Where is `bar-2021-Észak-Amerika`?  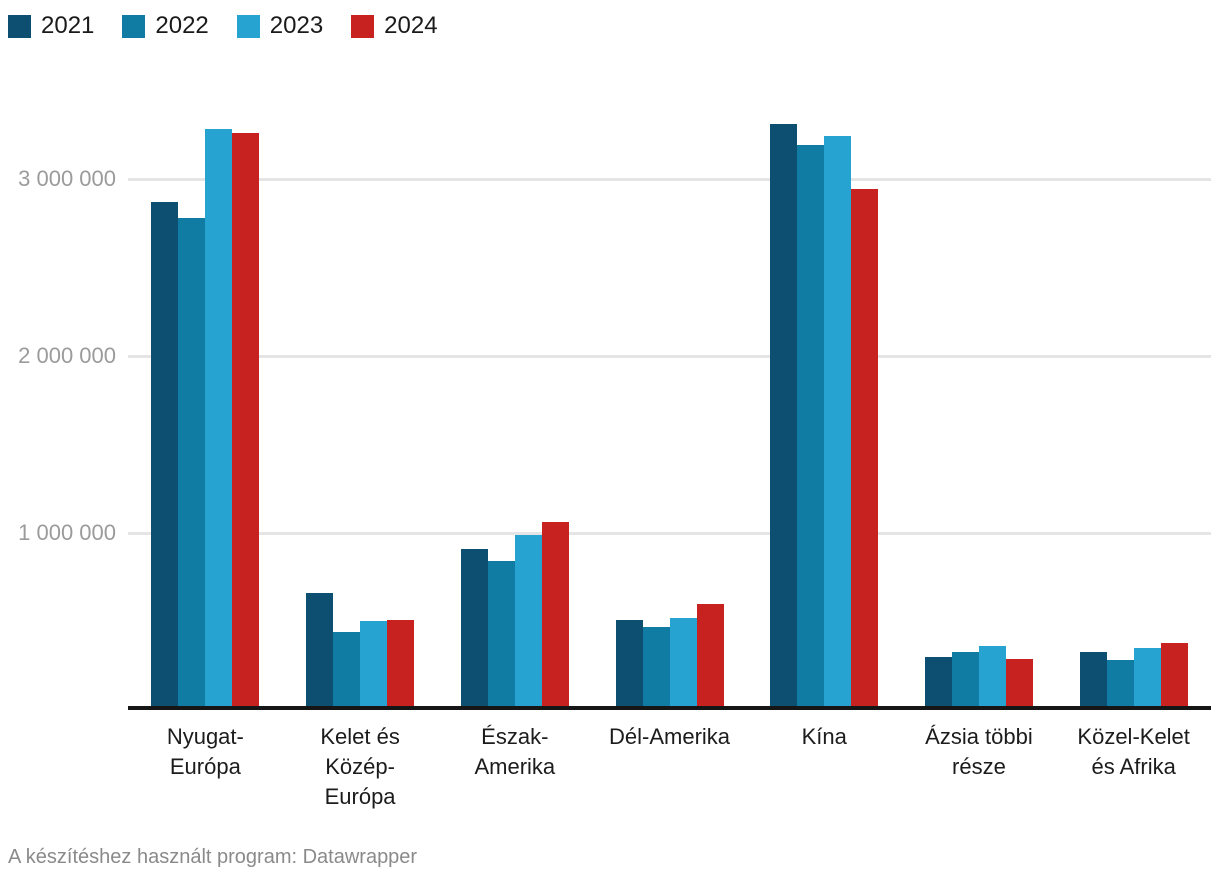 bar-2021-Észak-Amerika is located at coordinates (474, 629).